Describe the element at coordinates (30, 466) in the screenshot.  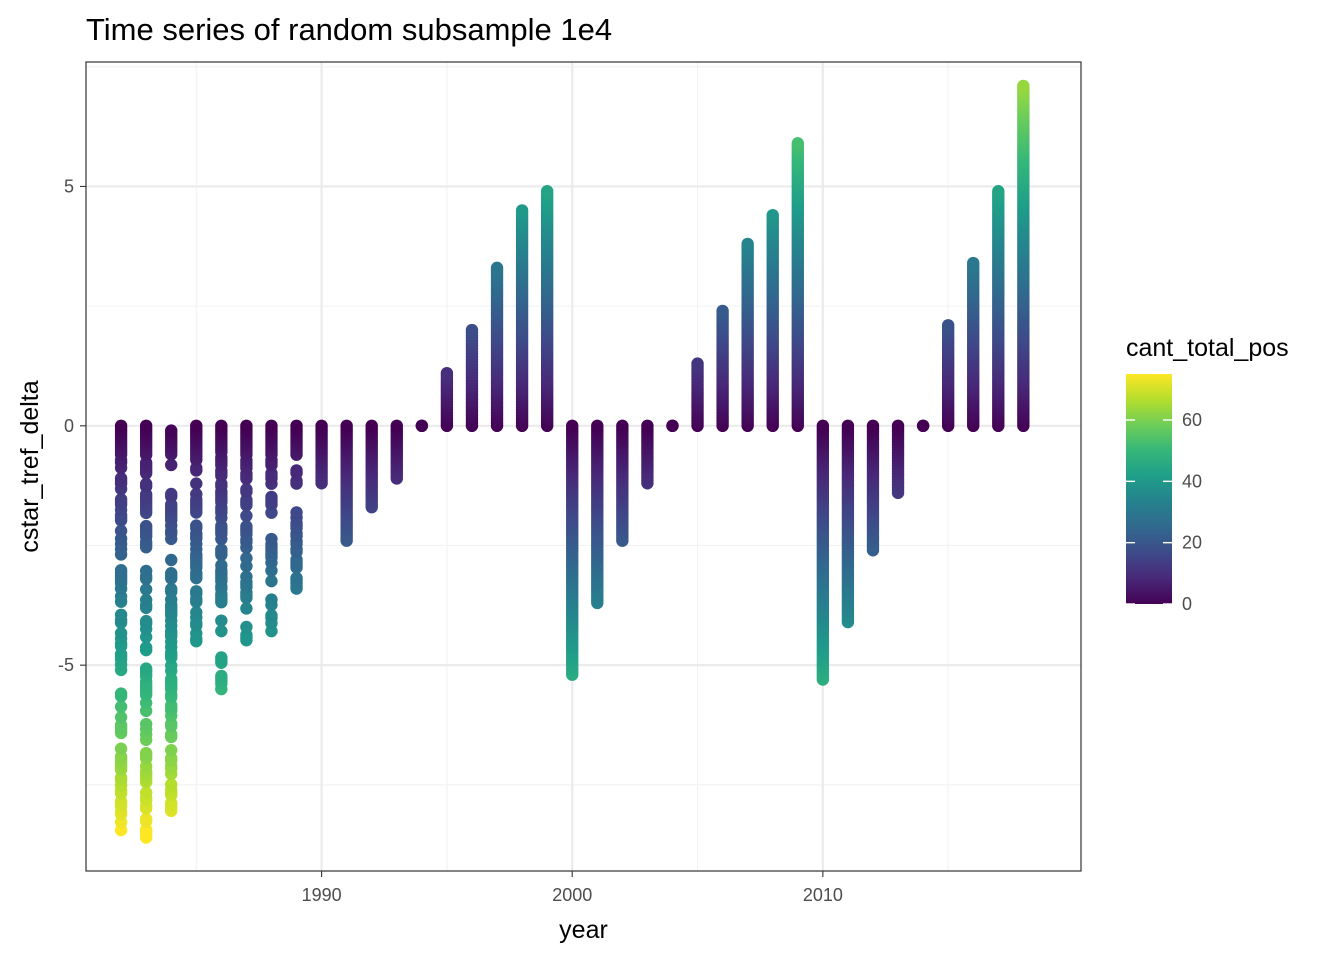
I see `y-axis-title: cstar_tref_delta` at that location.